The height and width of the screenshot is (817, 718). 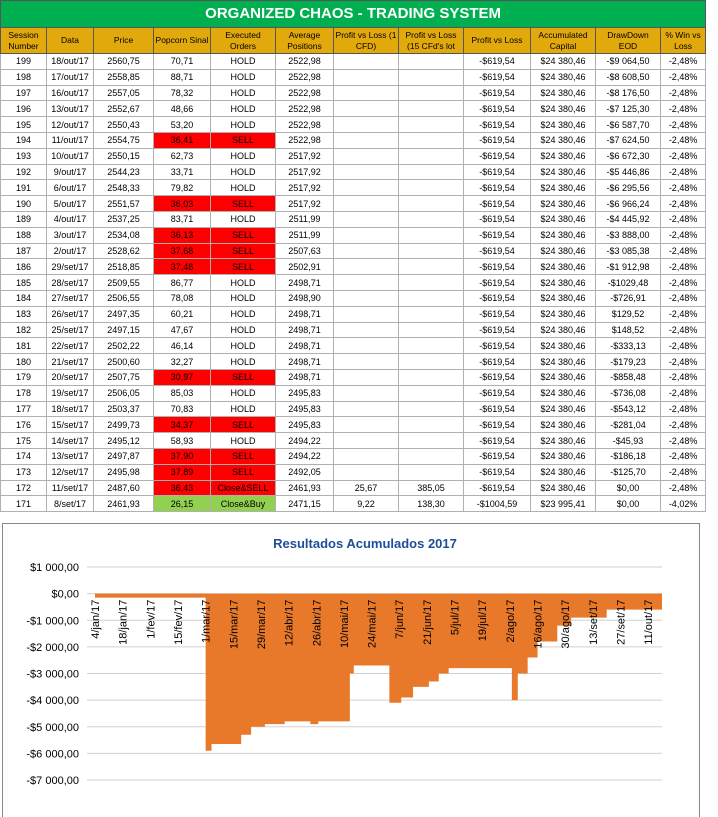 I want to click on cell: -$7 624,50, so click(x=628, y=140).